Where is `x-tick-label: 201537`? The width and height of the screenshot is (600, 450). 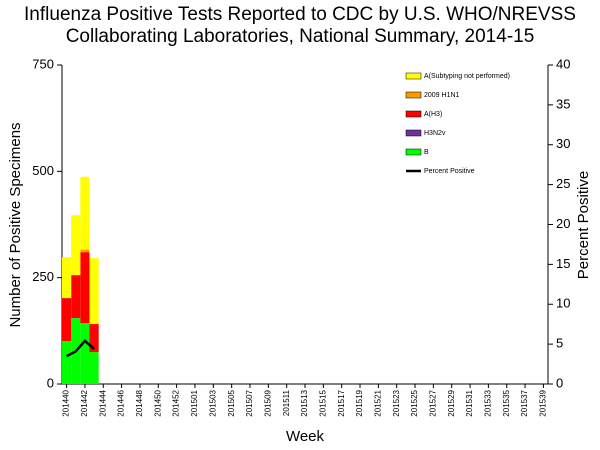 x-tick-label: 201537 is located at coordinates (524, 402).